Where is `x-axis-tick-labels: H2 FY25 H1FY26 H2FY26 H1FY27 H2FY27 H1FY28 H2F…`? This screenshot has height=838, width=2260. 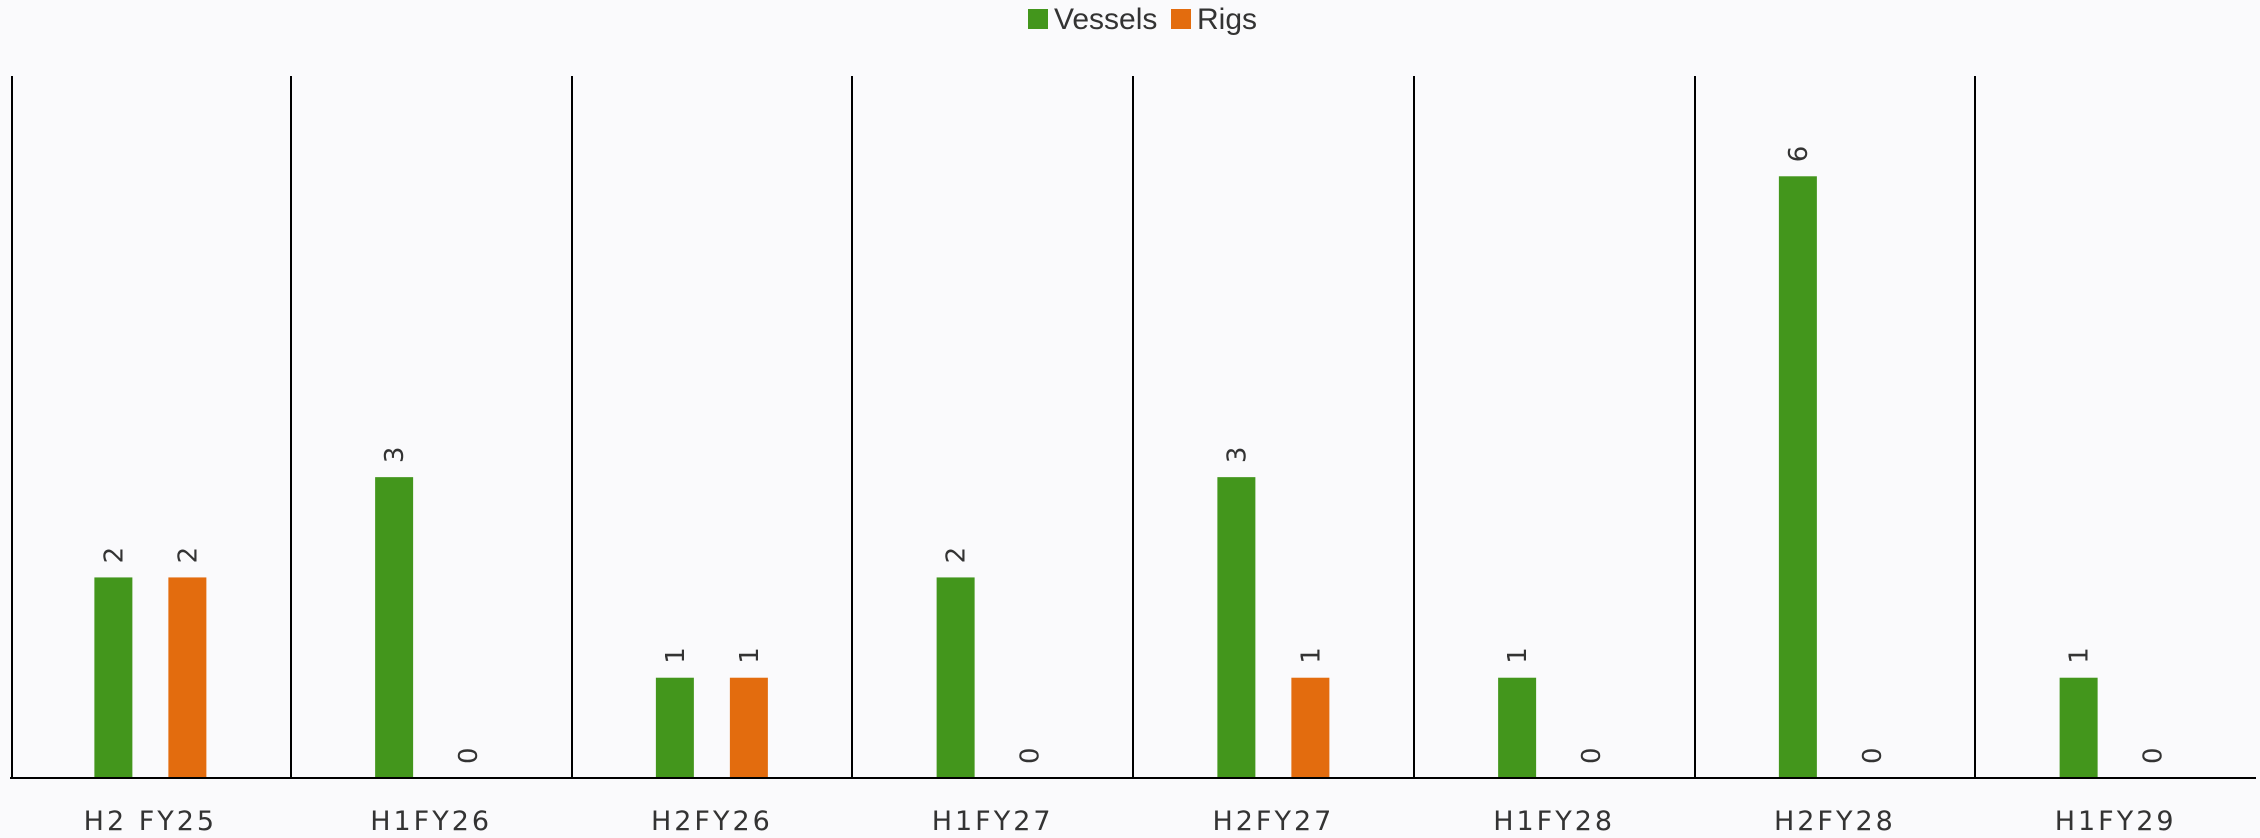 x-axis-tick-labels: H2 FY25 H1FY26 H2FY26 H1FY27 H2FY27 H1FY28 H2F… is located at coordinates (1130, 821).